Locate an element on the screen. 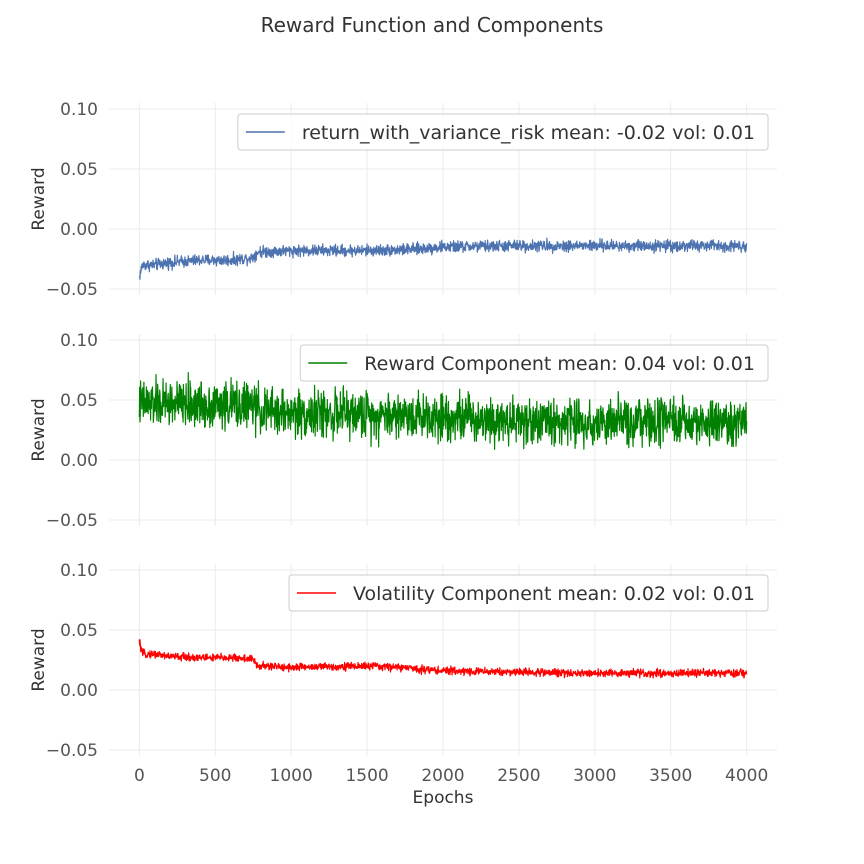 This screenshot has width=864, height=864. x-tick-label: 2000 is located at coordinates (442, 776).